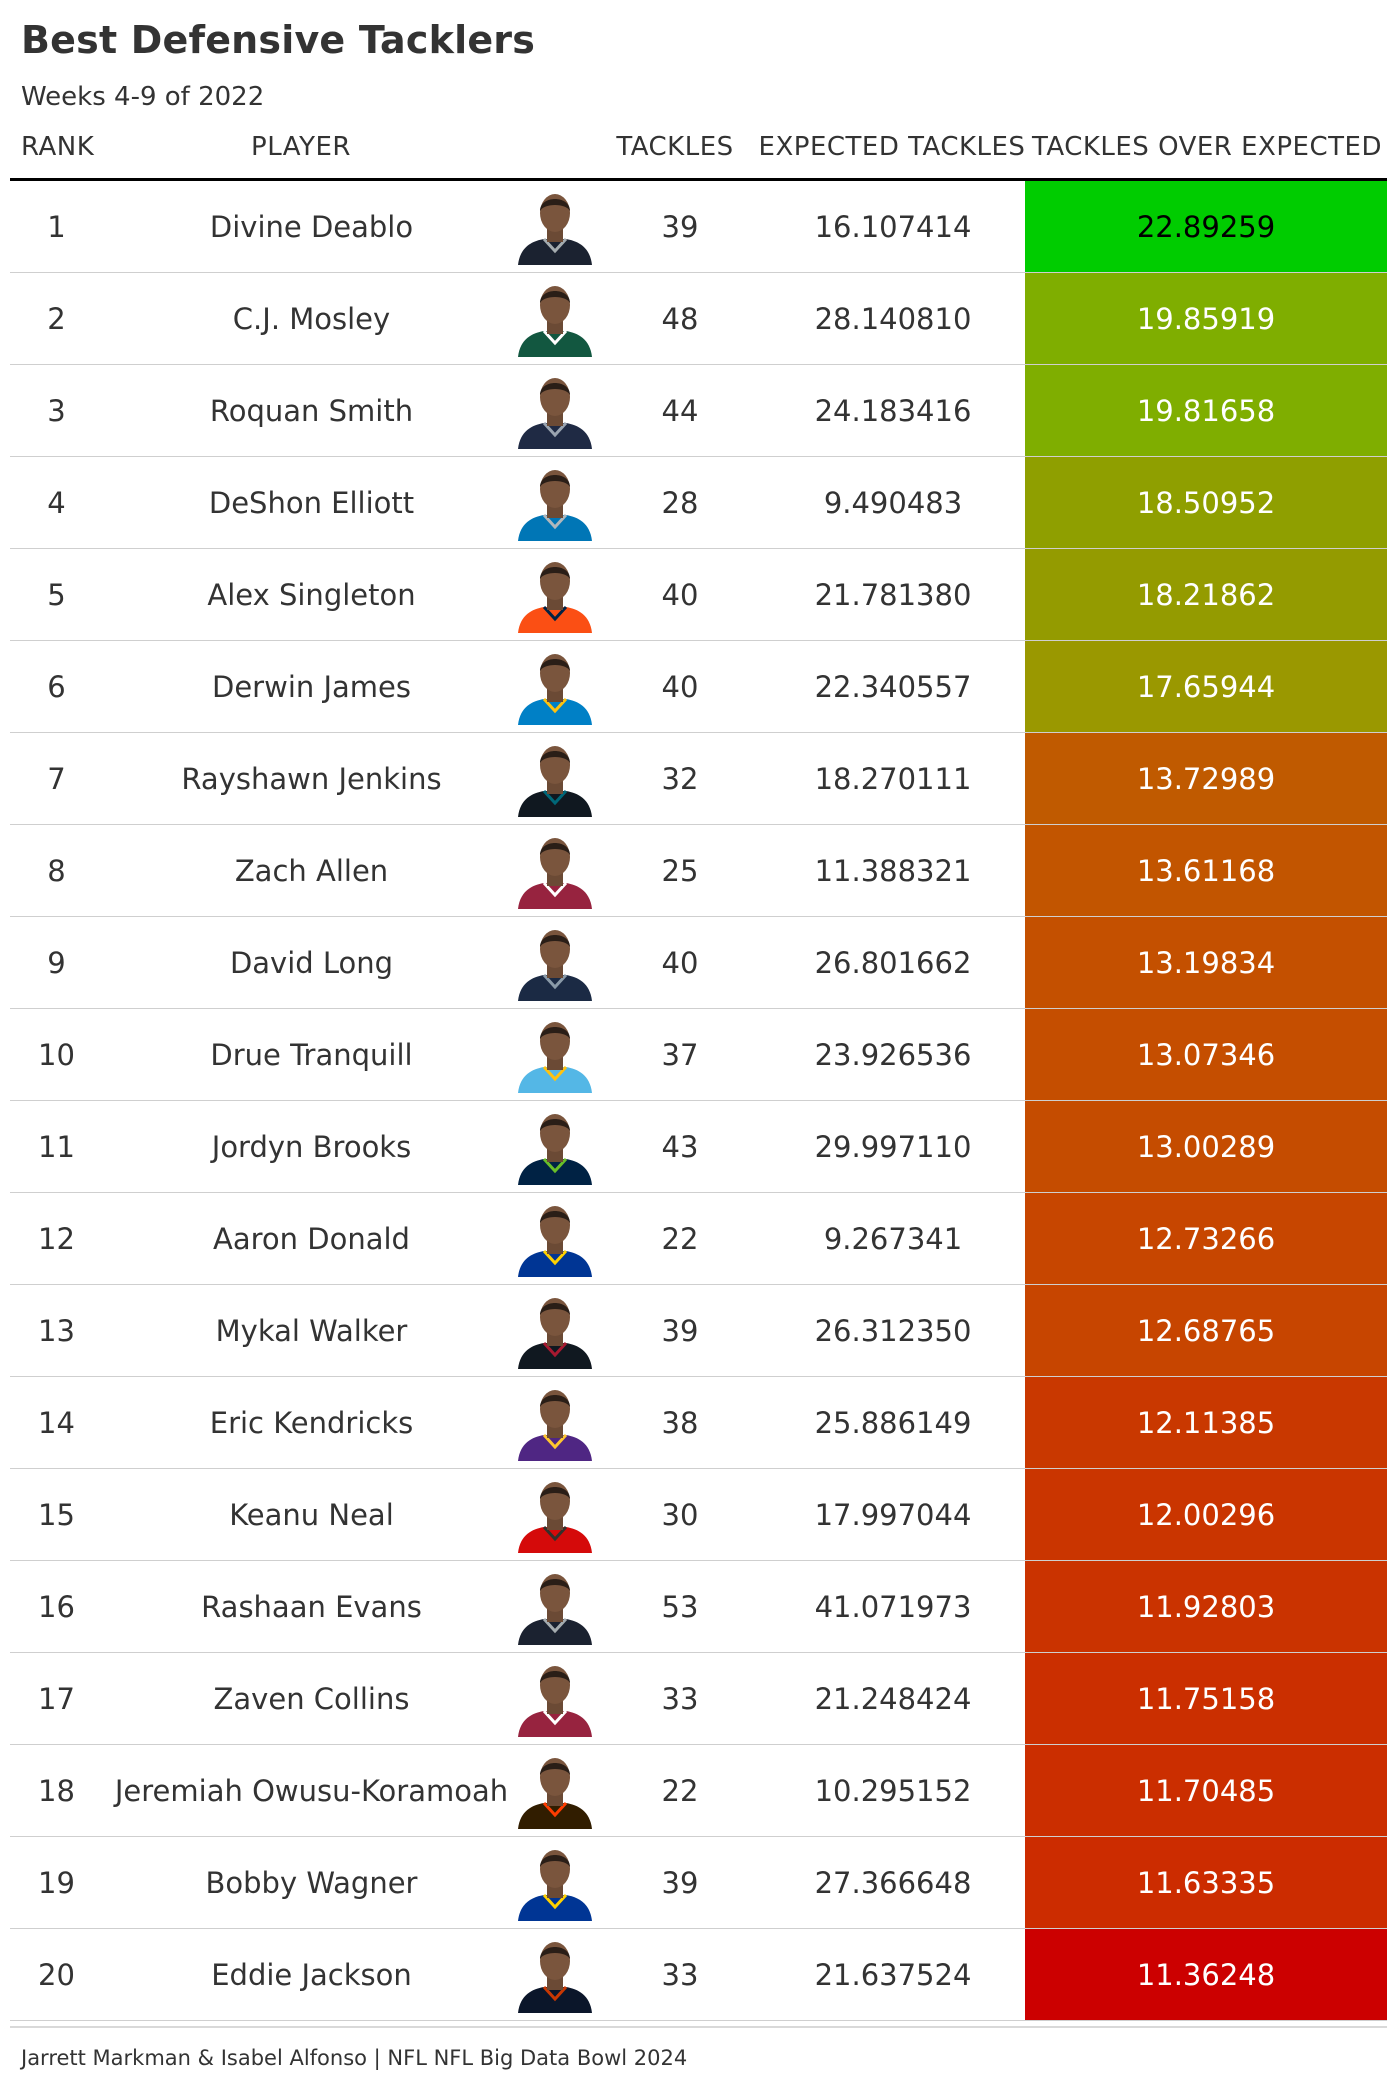 The height and width of the screenshot is (2094, 1394). Describe the element at coordinates (892, 147) in the screenshot. I see `column-header-expected-tackles: EXPECTED TACKLES` at that location.